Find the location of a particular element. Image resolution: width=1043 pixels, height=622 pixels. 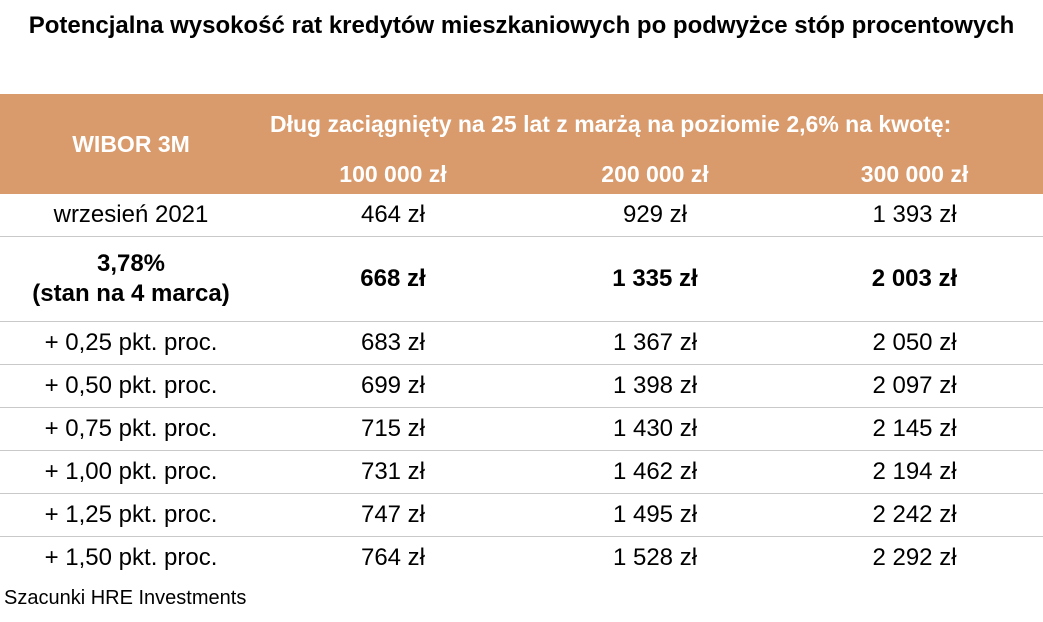

source-note: Szacunki HRE Investments is located at coordinates (125, 598).